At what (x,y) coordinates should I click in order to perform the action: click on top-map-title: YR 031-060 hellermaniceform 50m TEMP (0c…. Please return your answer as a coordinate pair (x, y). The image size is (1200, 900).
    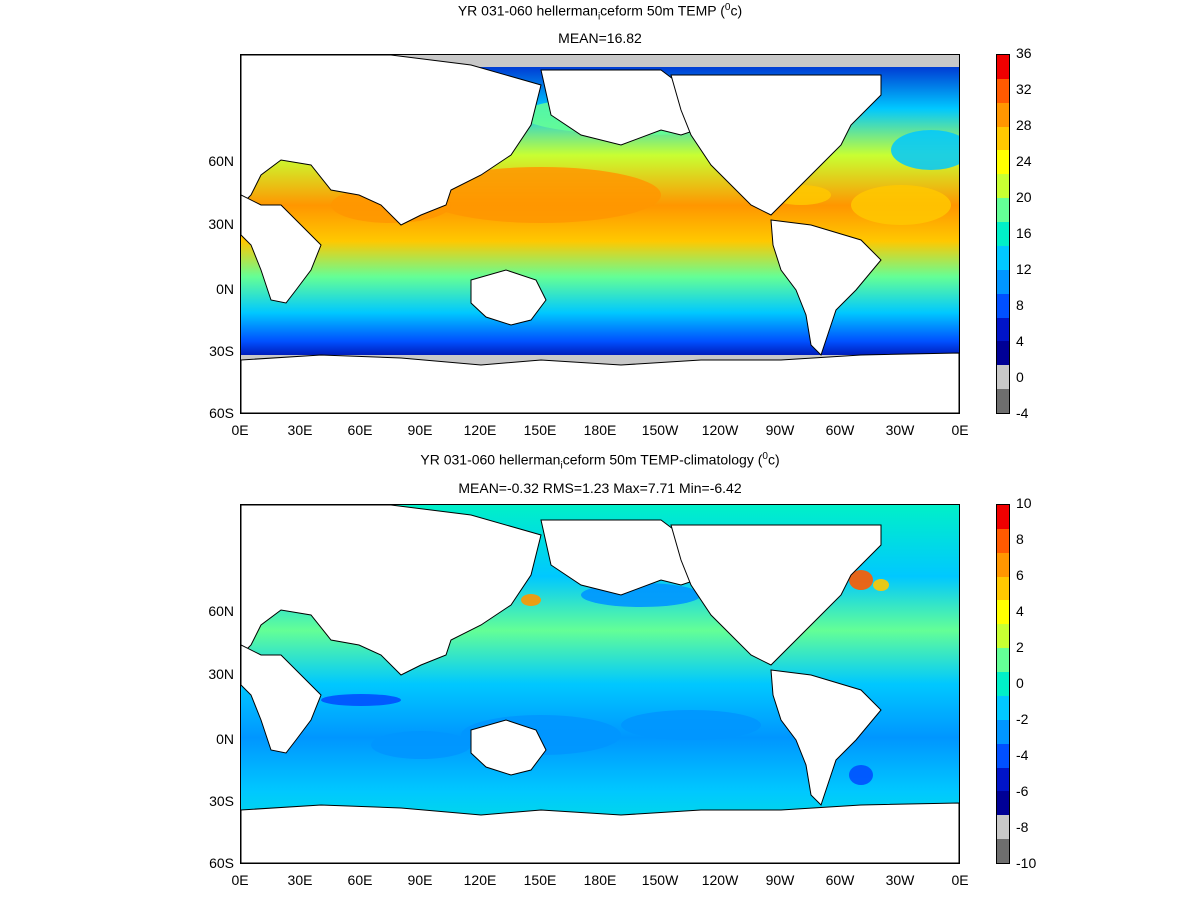
    Looking at the image, I should click on (600, 12).